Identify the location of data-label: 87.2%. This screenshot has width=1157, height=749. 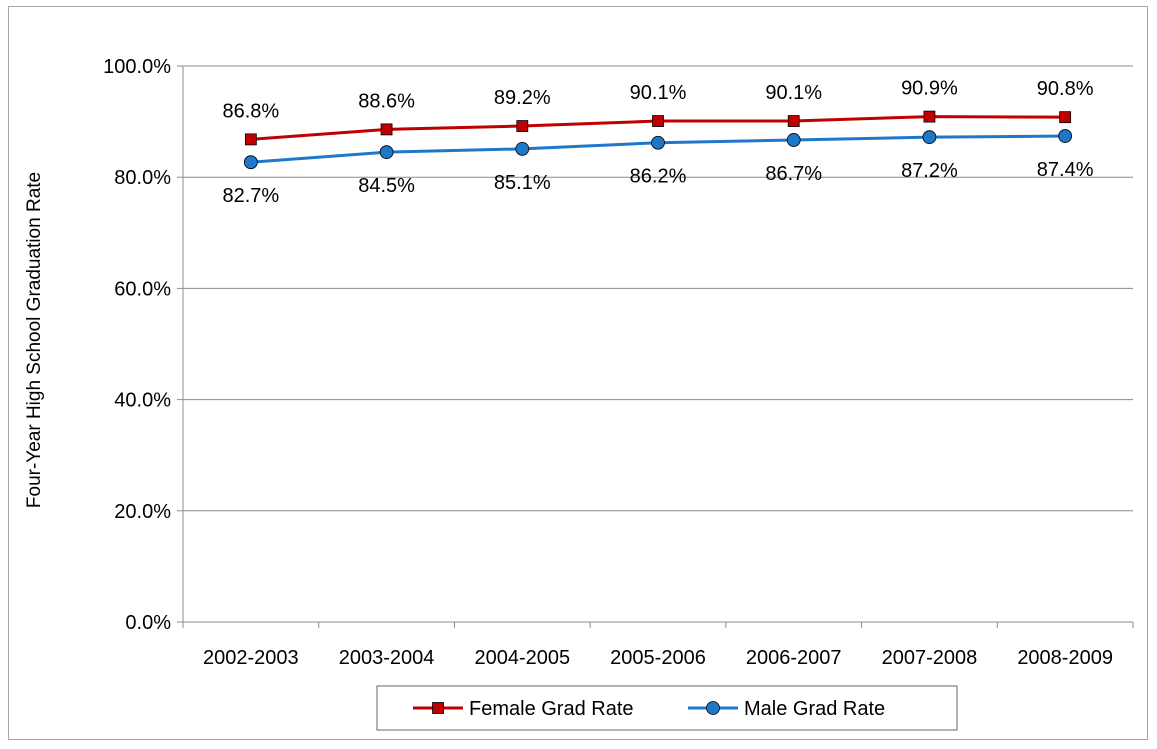
(929, 171).